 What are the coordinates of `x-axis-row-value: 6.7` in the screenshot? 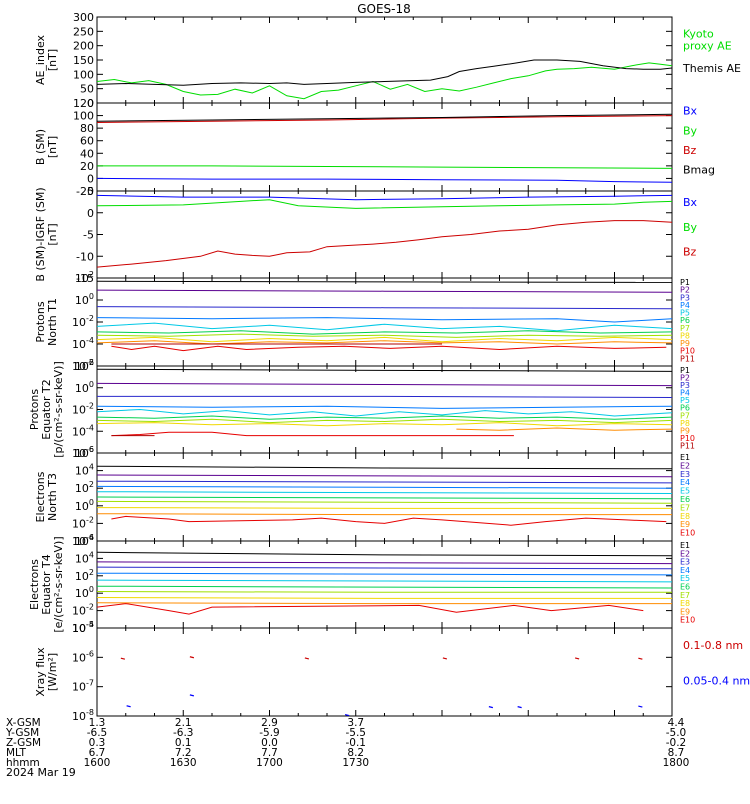 It's located at (97, 753).